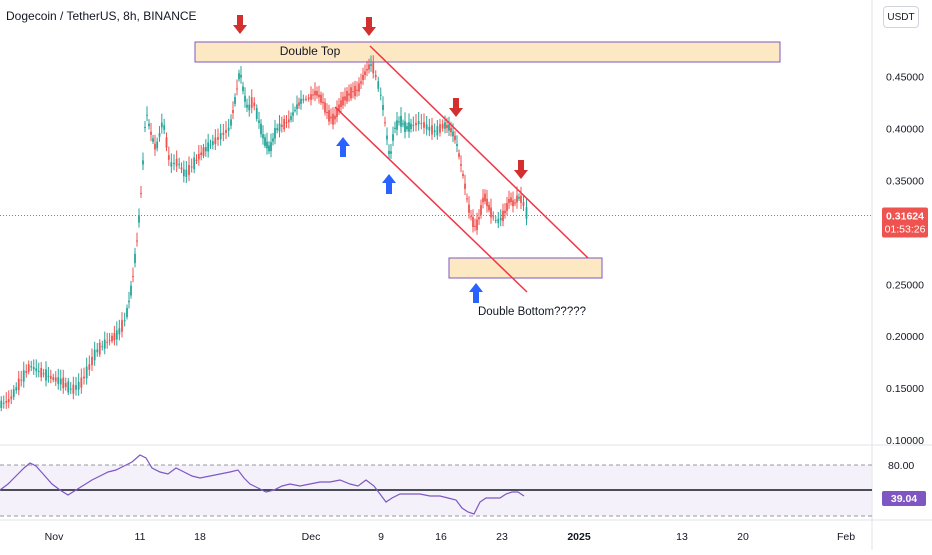  Describe the element at coordinates (901, 466) in the screenshot. I see `rsi-tick-label: 80.00` at that location.